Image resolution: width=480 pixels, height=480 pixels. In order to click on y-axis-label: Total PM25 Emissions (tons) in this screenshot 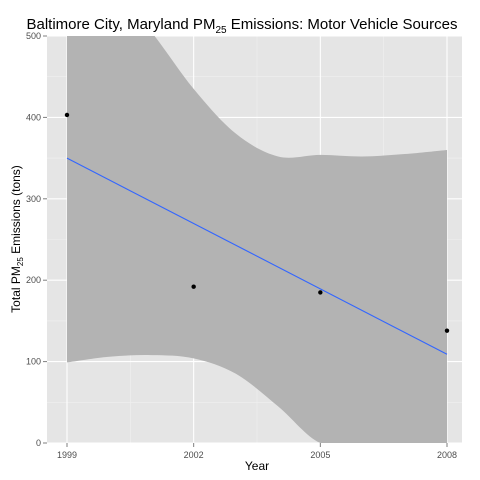, I will do `click(17, 239)`.